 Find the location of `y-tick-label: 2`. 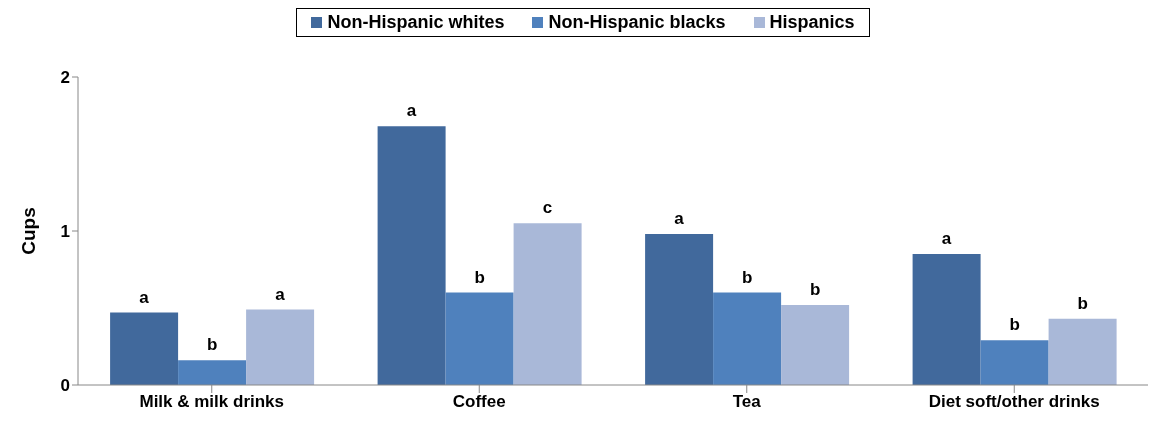

y-tick-label: 2 is located at coordinates (65, 78).